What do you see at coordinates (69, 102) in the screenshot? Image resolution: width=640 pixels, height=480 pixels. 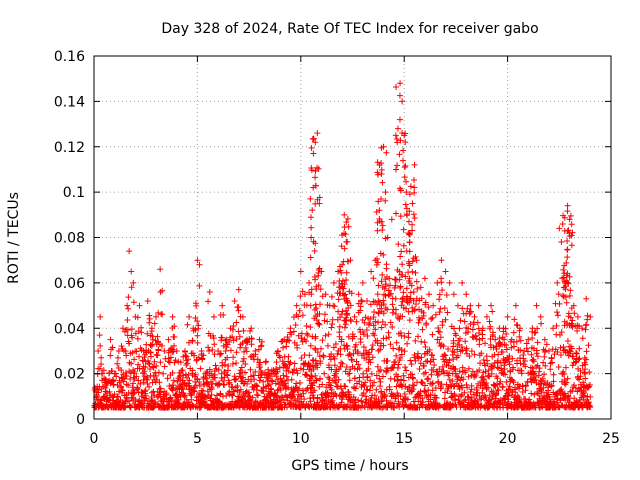 I see `y-tick-label: 0.14` at bounding box center [69, 102].